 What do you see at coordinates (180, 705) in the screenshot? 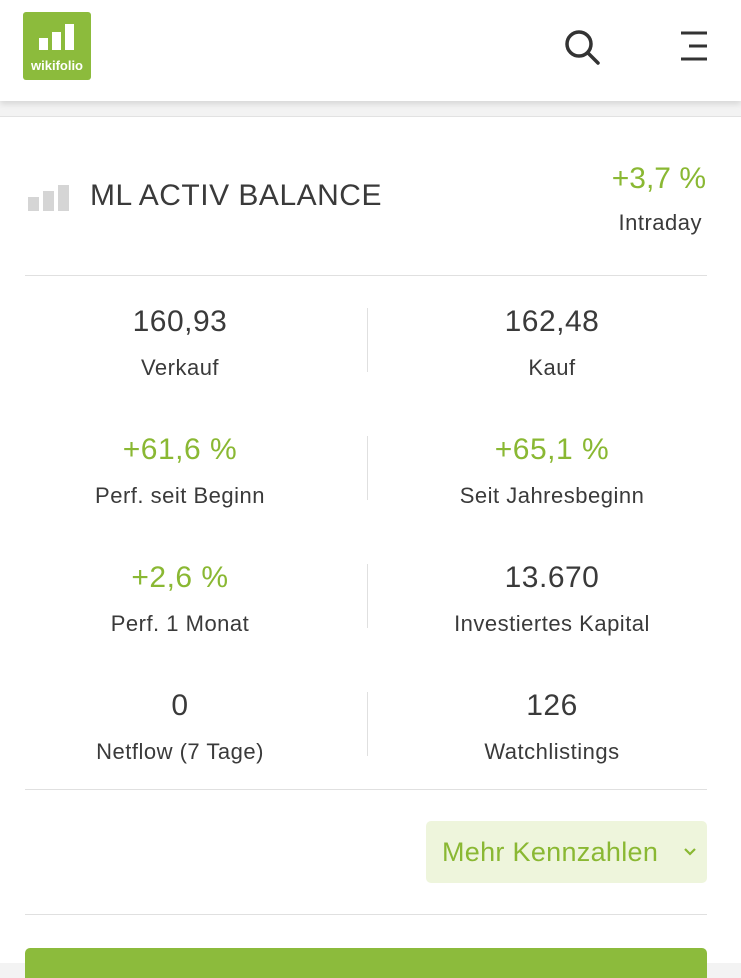
I see `metric-value: 0` at bounding box center [180, 705].